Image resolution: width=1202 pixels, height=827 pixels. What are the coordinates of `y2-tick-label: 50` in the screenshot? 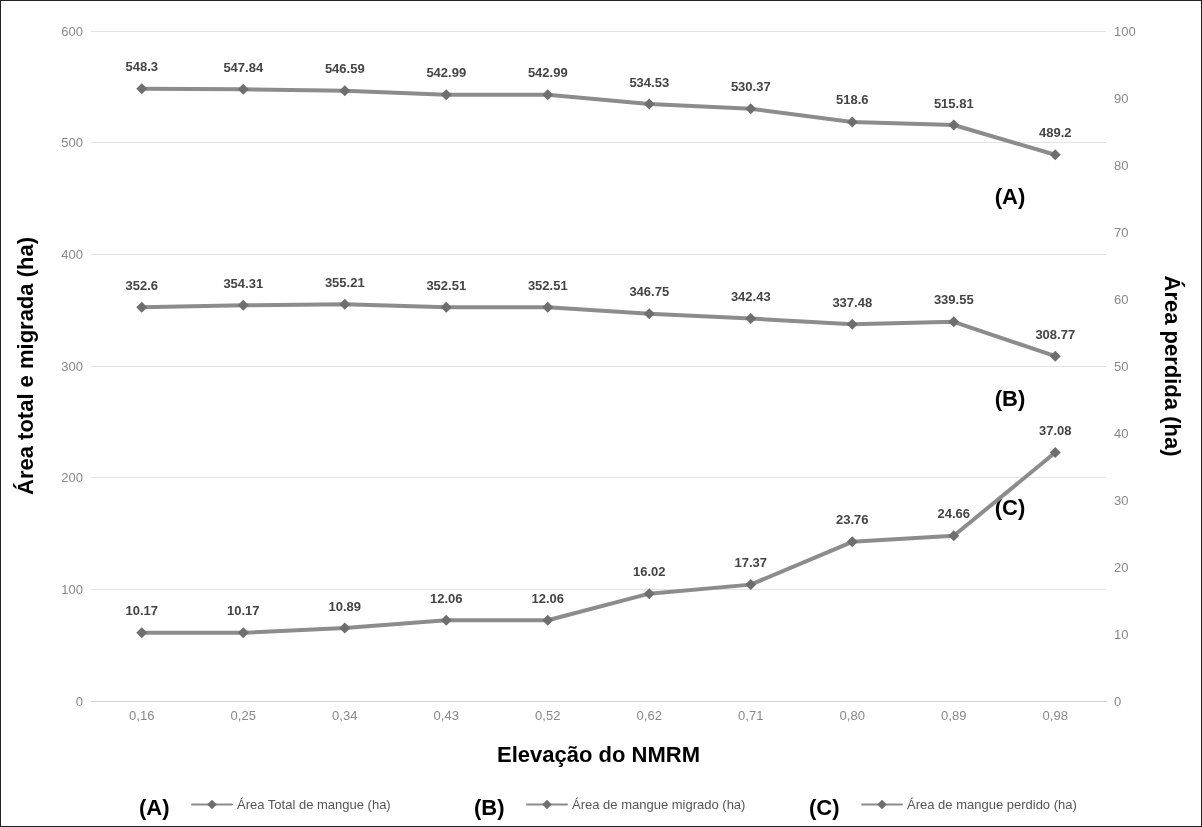 It's located at (1121, 366).